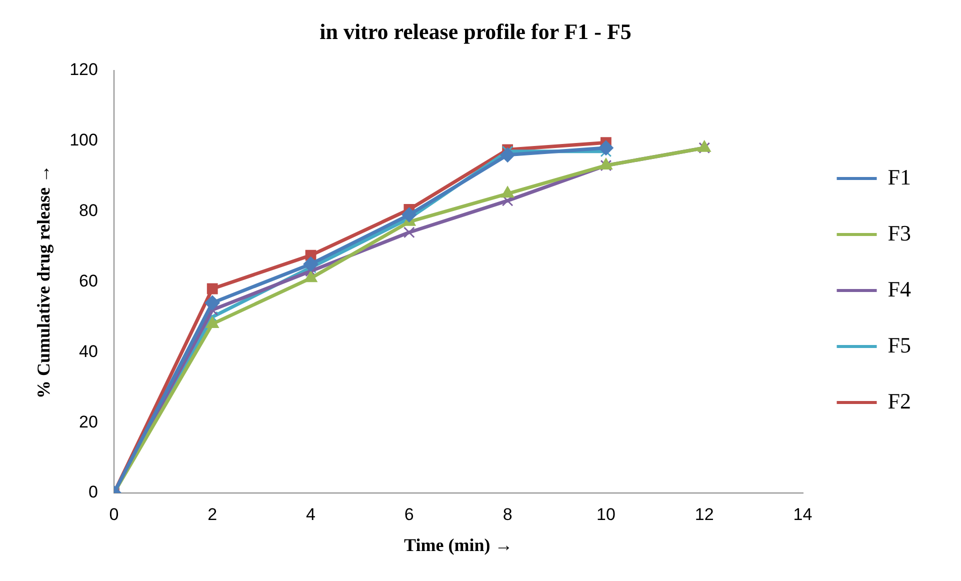 The width and height of the screenshot is (961, 581). Describe the element at coordinates (114, 514) in the screenshot. I see `x-tick-label: 0` at that location.